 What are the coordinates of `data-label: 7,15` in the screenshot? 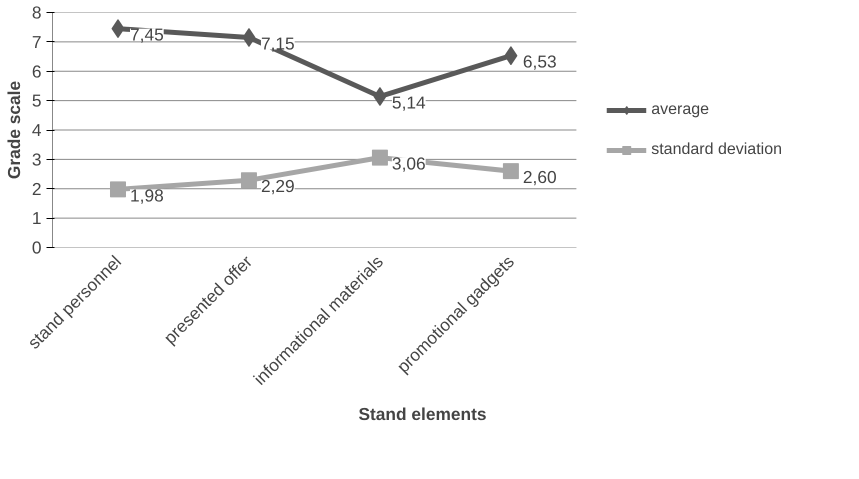 It's located at (277, 43).